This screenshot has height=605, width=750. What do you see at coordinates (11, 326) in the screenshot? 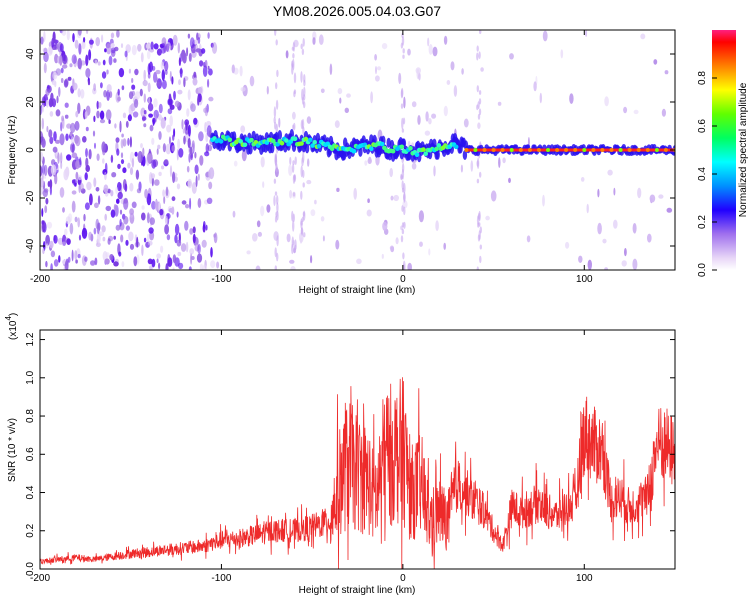
I see `snr-scale-label: (x104)` at bounding box center [11, 326].